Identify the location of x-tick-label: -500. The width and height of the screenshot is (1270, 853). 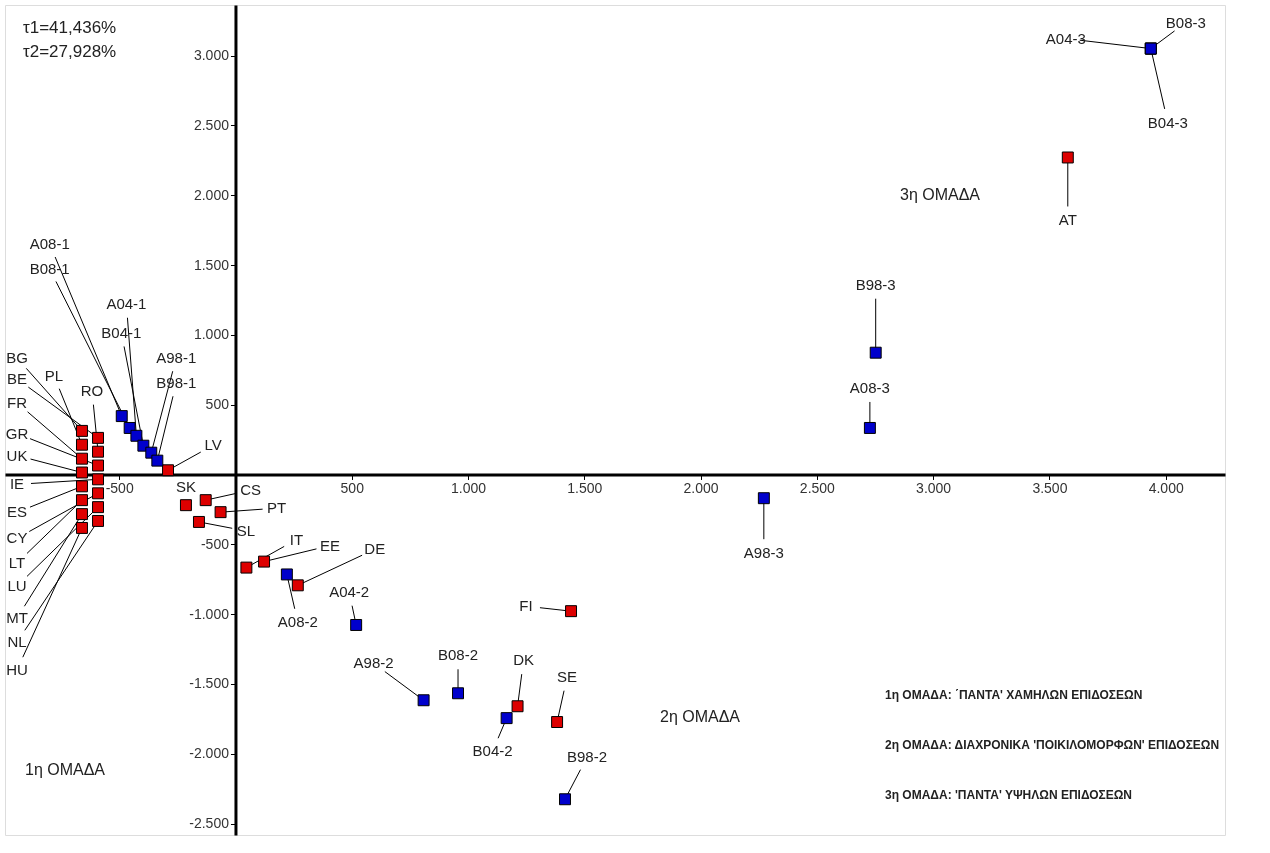
(119, 487).